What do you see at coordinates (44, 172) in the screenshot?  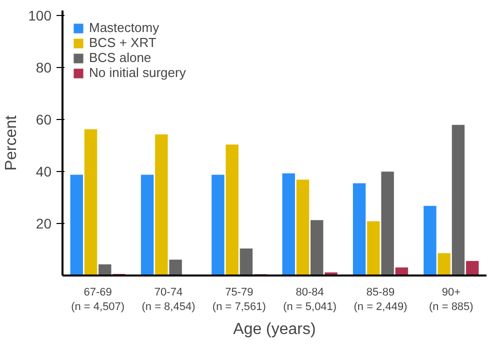 I see `y-tick-label: 40` at bounding box center [44, 172].